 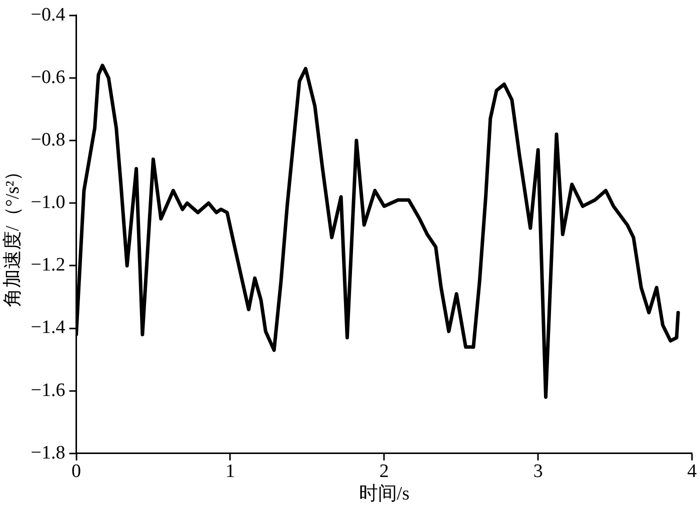 What do you see at coordinates (538, 471) in the screenshot?
I see `x-tick-label: 3` at bounding box center [538, 471].